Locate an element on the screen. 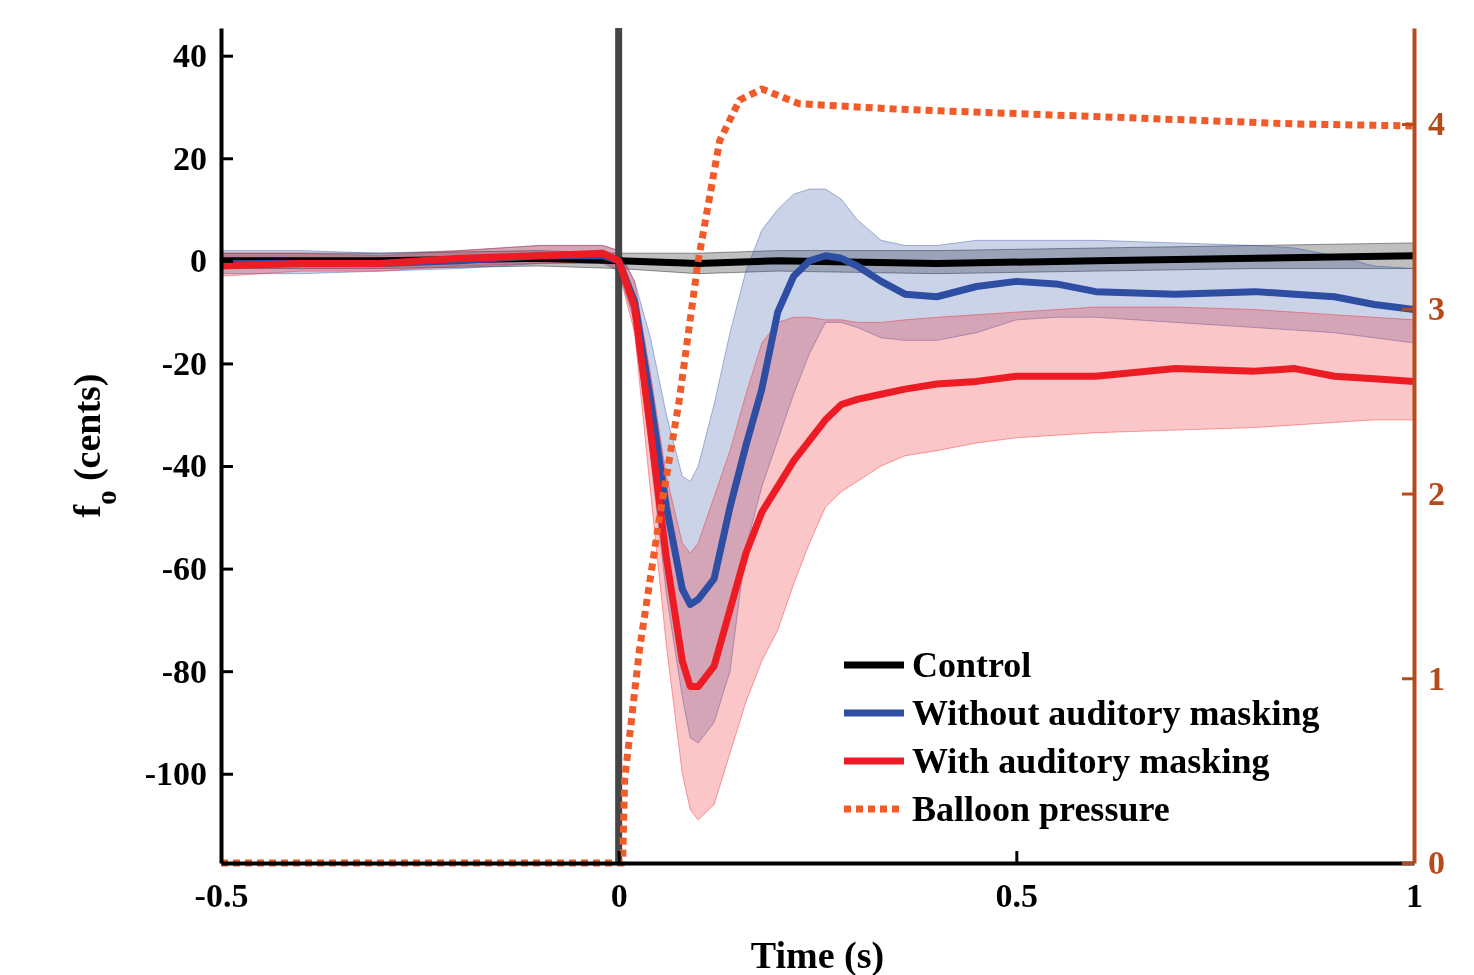 The height and width of the screenshot is (975, 1474). y-tick-label: -100 is located at coordinates (175, 774).